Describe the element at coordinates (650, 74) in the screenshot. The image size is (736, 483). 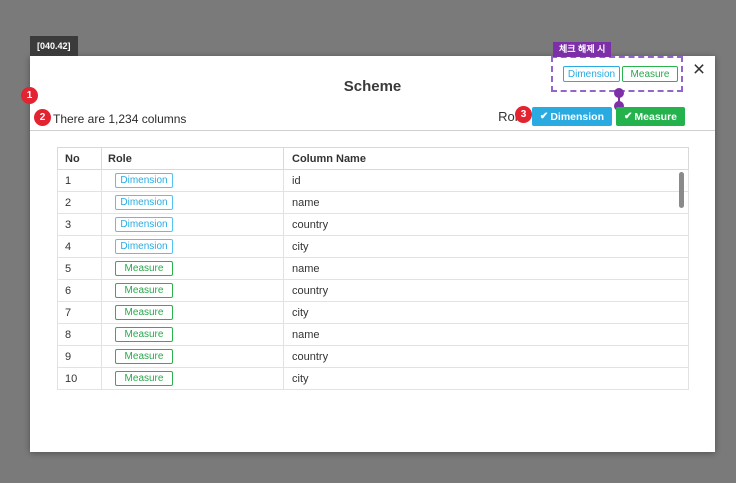
I see `unchecked-measure-button: Measure` at that location.